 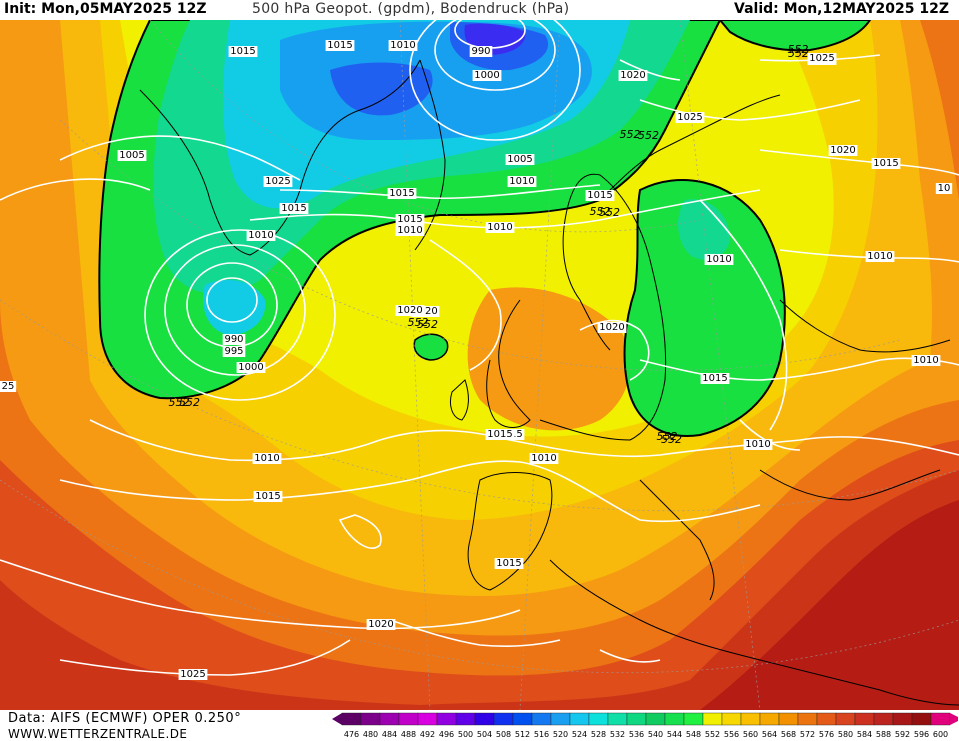 I want to click on scale-label: 564, so click(x=769, y=734).